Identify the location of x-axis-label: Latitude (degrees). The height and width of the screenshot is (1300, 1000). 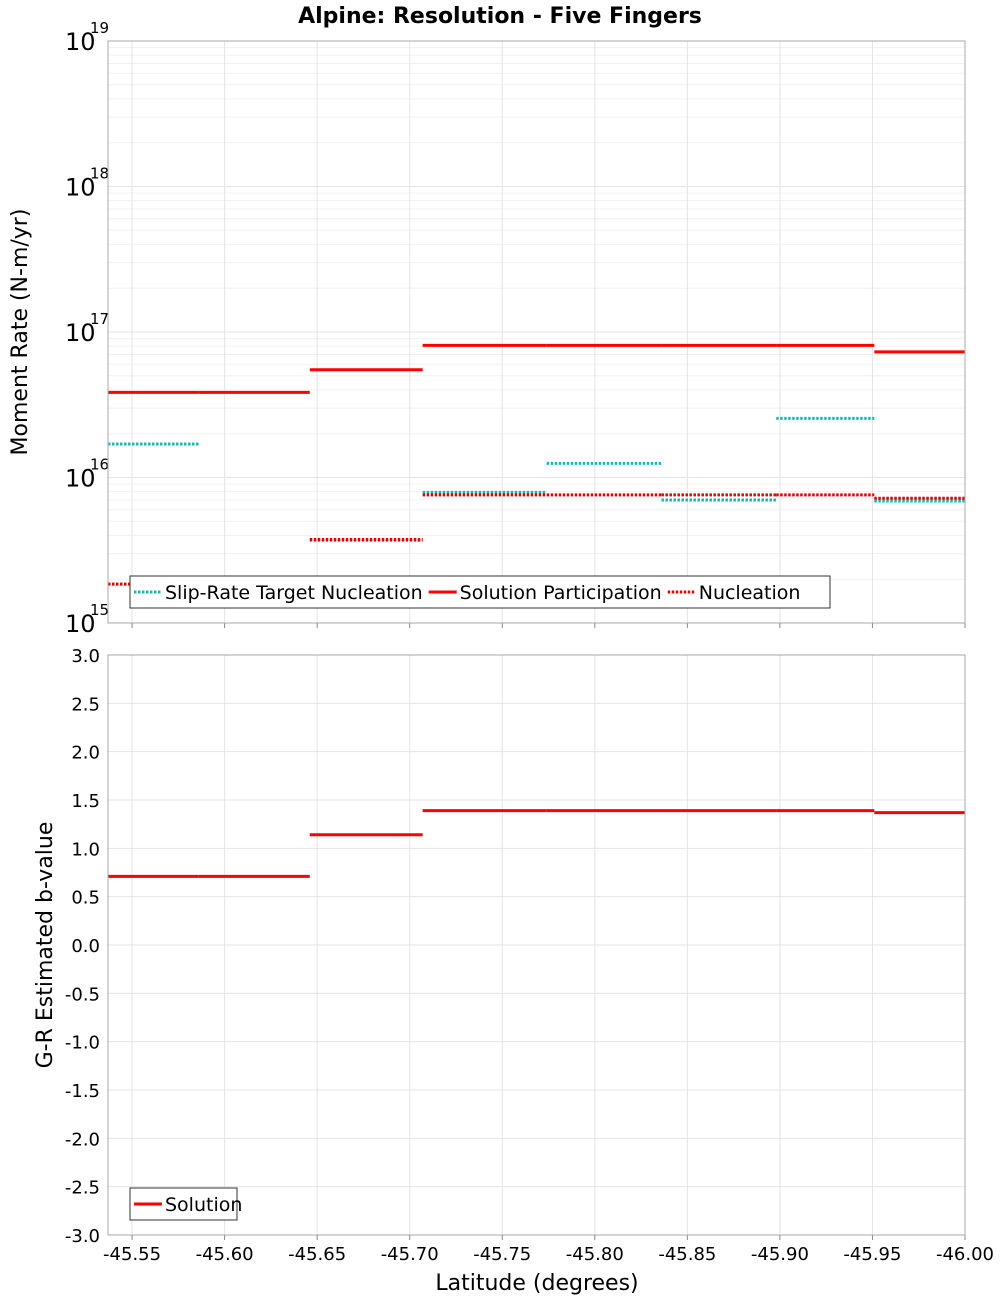
(536, 1283).